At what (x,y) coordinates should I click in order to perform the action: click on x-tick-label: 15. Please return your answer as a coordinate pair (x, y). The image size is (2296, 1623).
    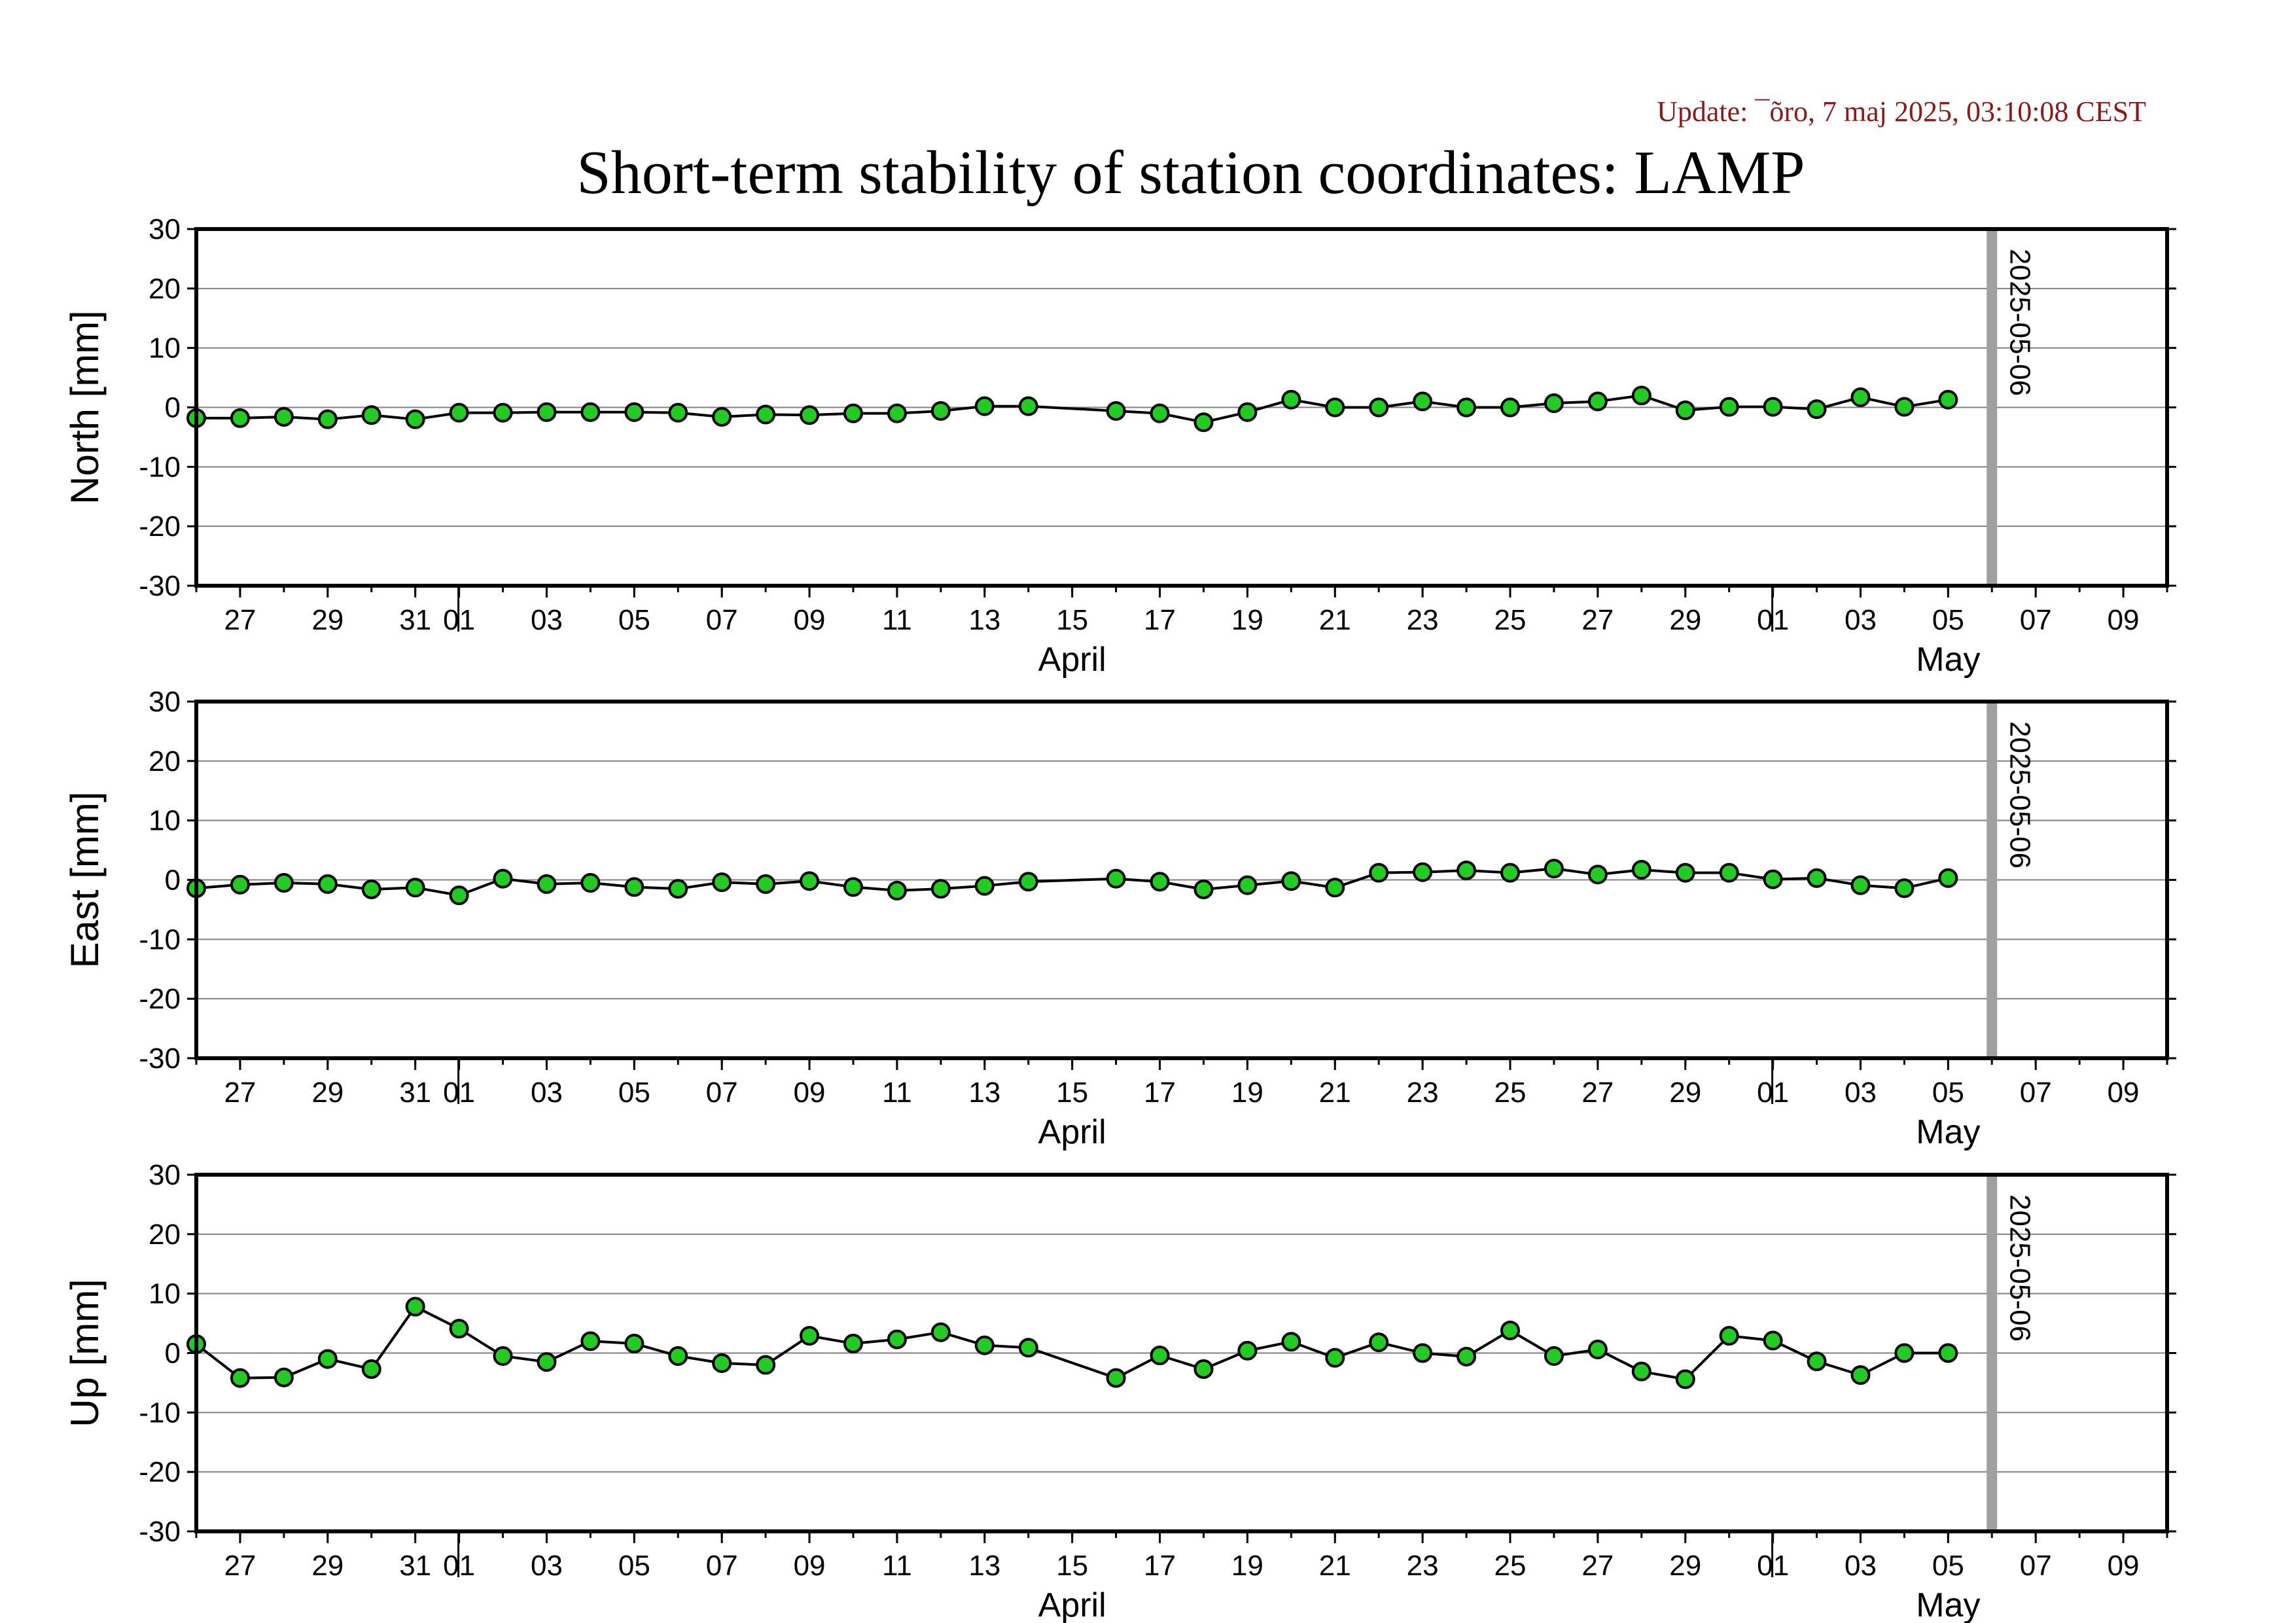
    Looking at the image, I should click on (1072, 620).